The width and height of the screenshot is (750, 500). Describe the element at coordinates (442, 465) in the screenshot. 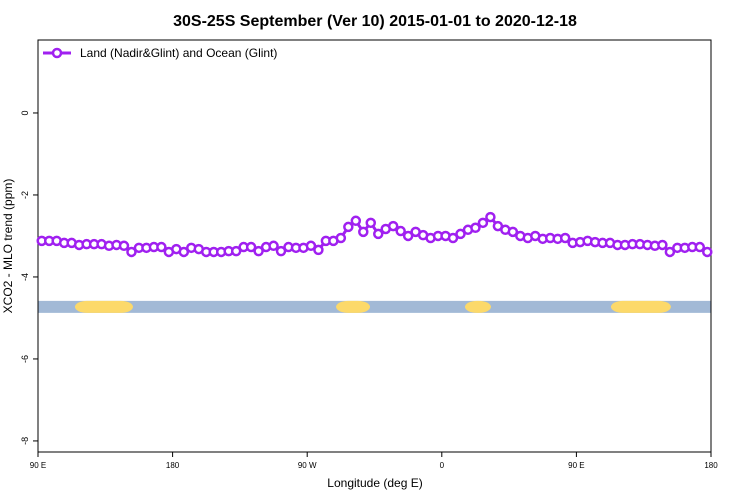

I see `x-tick-label: 0` at that location.